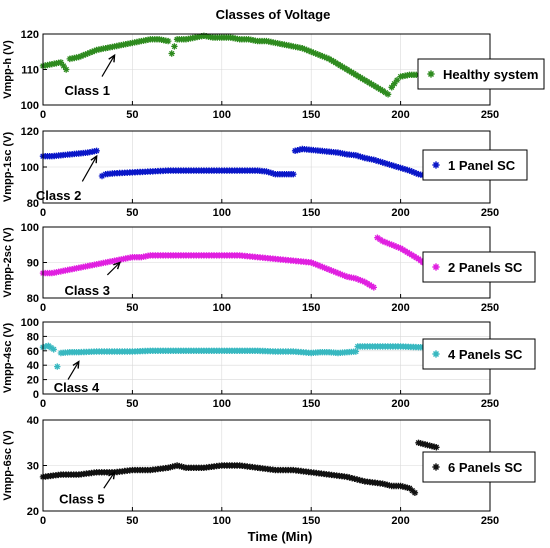 This screenshot has width=550, height=548. I want to click on y-tick-label: 120, so click(30, 132).